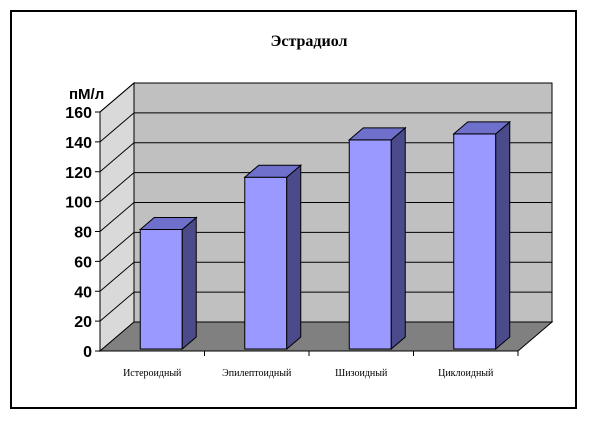  Describe the element at coordinates (83, 233) in the screenshot. I see `y-tick-label: 80` at that location.